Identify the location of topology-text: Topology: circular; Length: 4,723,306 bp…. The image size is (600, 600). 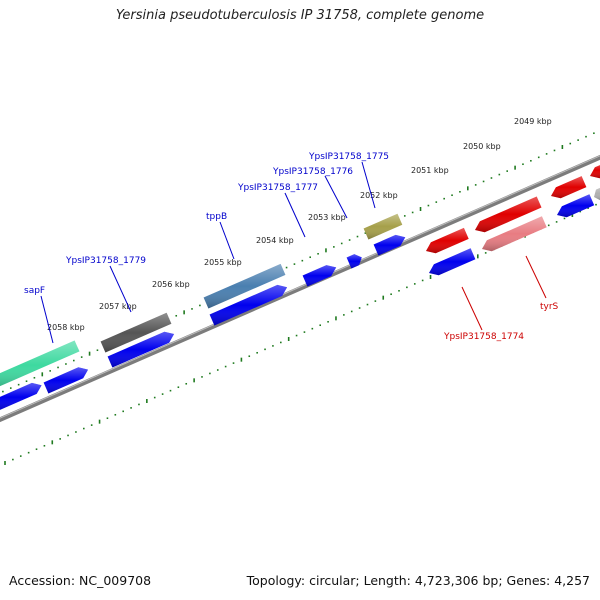
(418, 580).